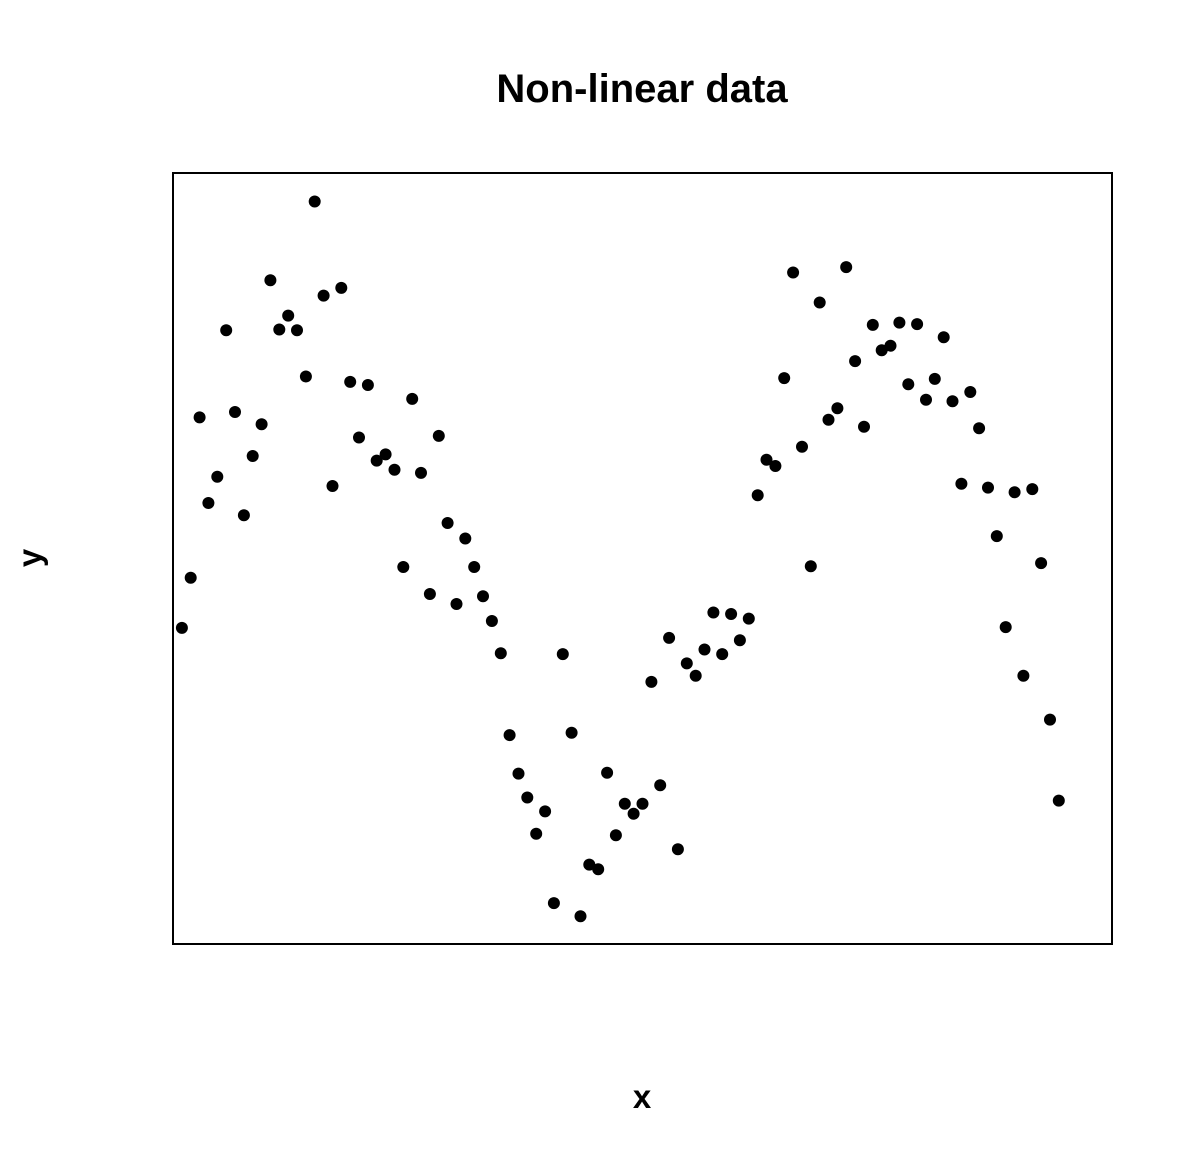 This screenshot has height=1161, width=1201. I want to click on y-axis-label: y, so click(29, 557).